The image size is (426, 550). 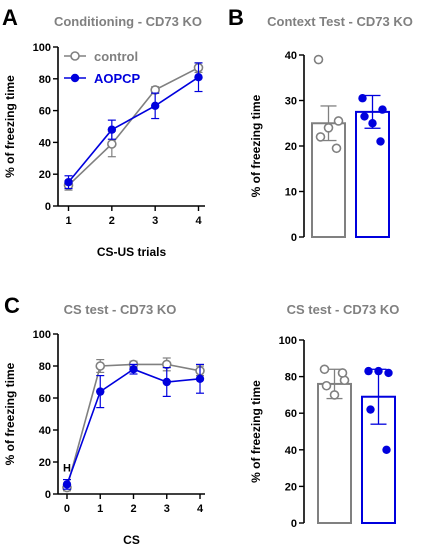 What do you see at coordinates (132, 252) in the screenshot?
I see `x-axis-title: CS-US trials` at bounding box center [132, 252].